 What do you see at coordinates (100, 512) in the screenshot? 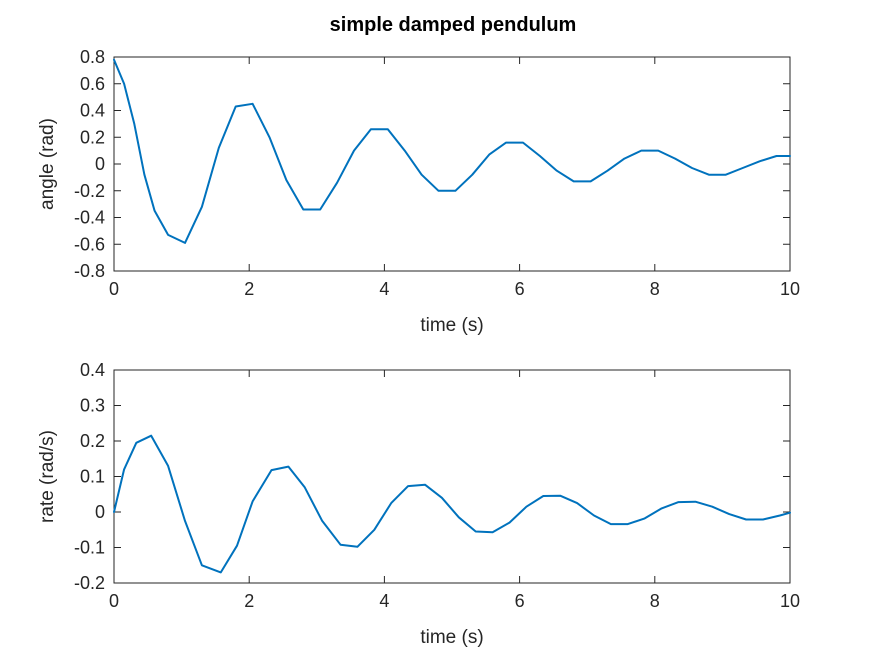
I see `rate-ytick-label: 0` at bounding box center [100, 512].